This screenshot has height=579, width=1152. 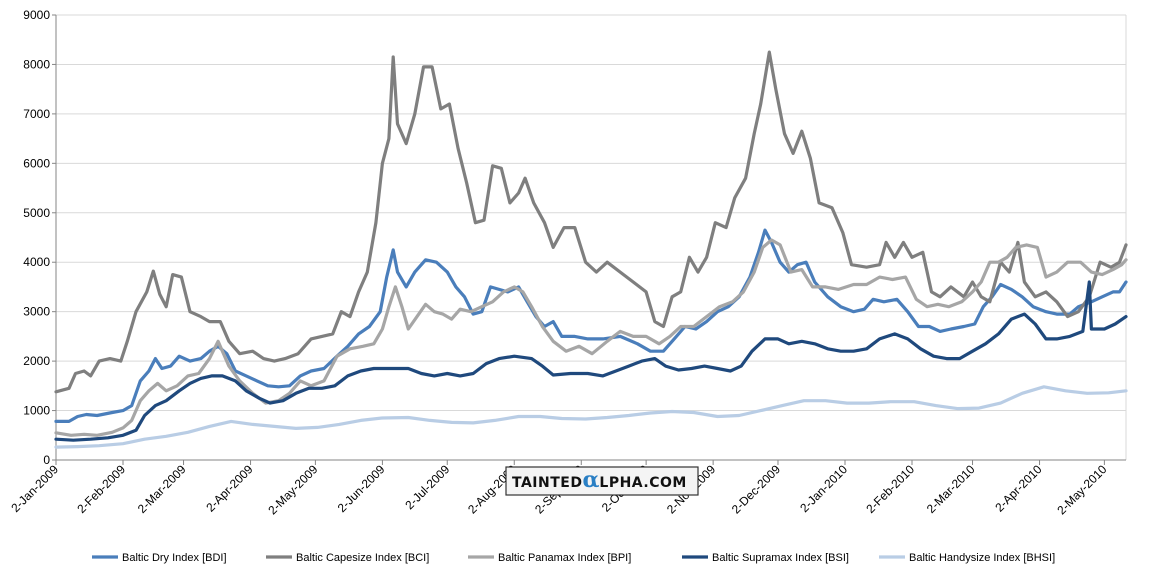 What do you see at coordinates (547, 483) in the screenshot?
I see `watermark-prefix: TAINTED` at bounding box center [547, 483].